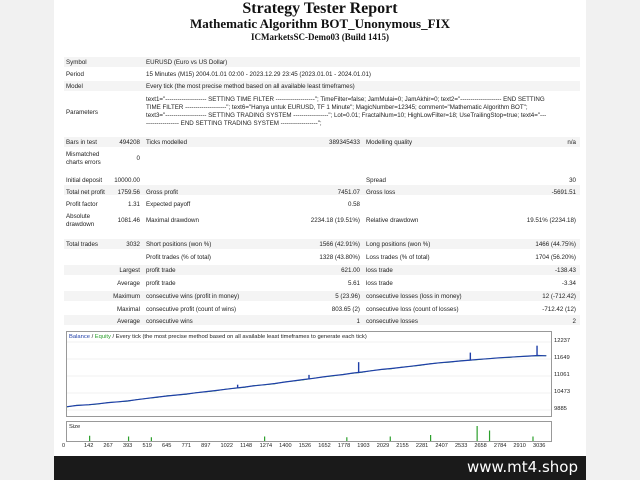  Describe the element at coordinates (193, 296) in the screenshot. I see `label-max-consec-wins: consecutive wins (profit in money)` at that location.